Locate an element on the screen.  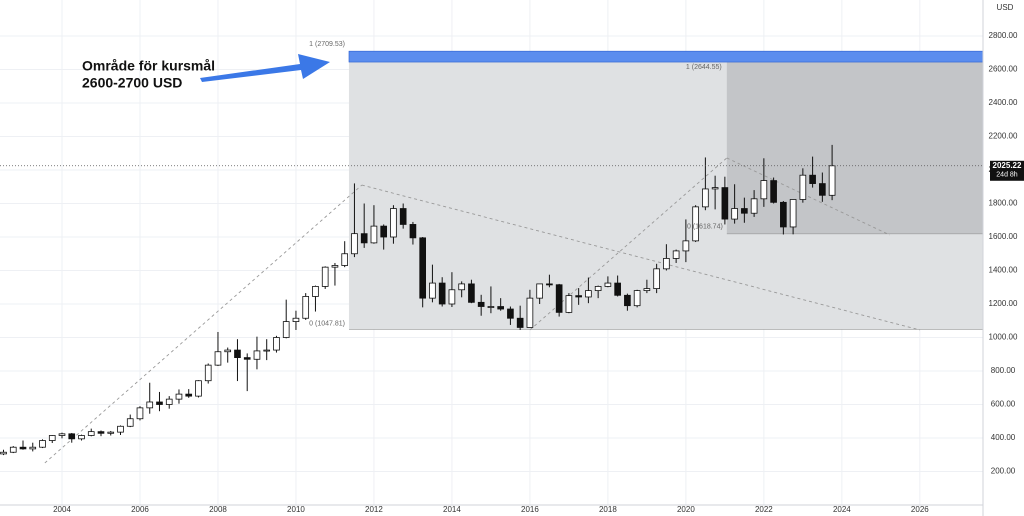
x-tick-label: 2020 is located at coordinates (686, 509).